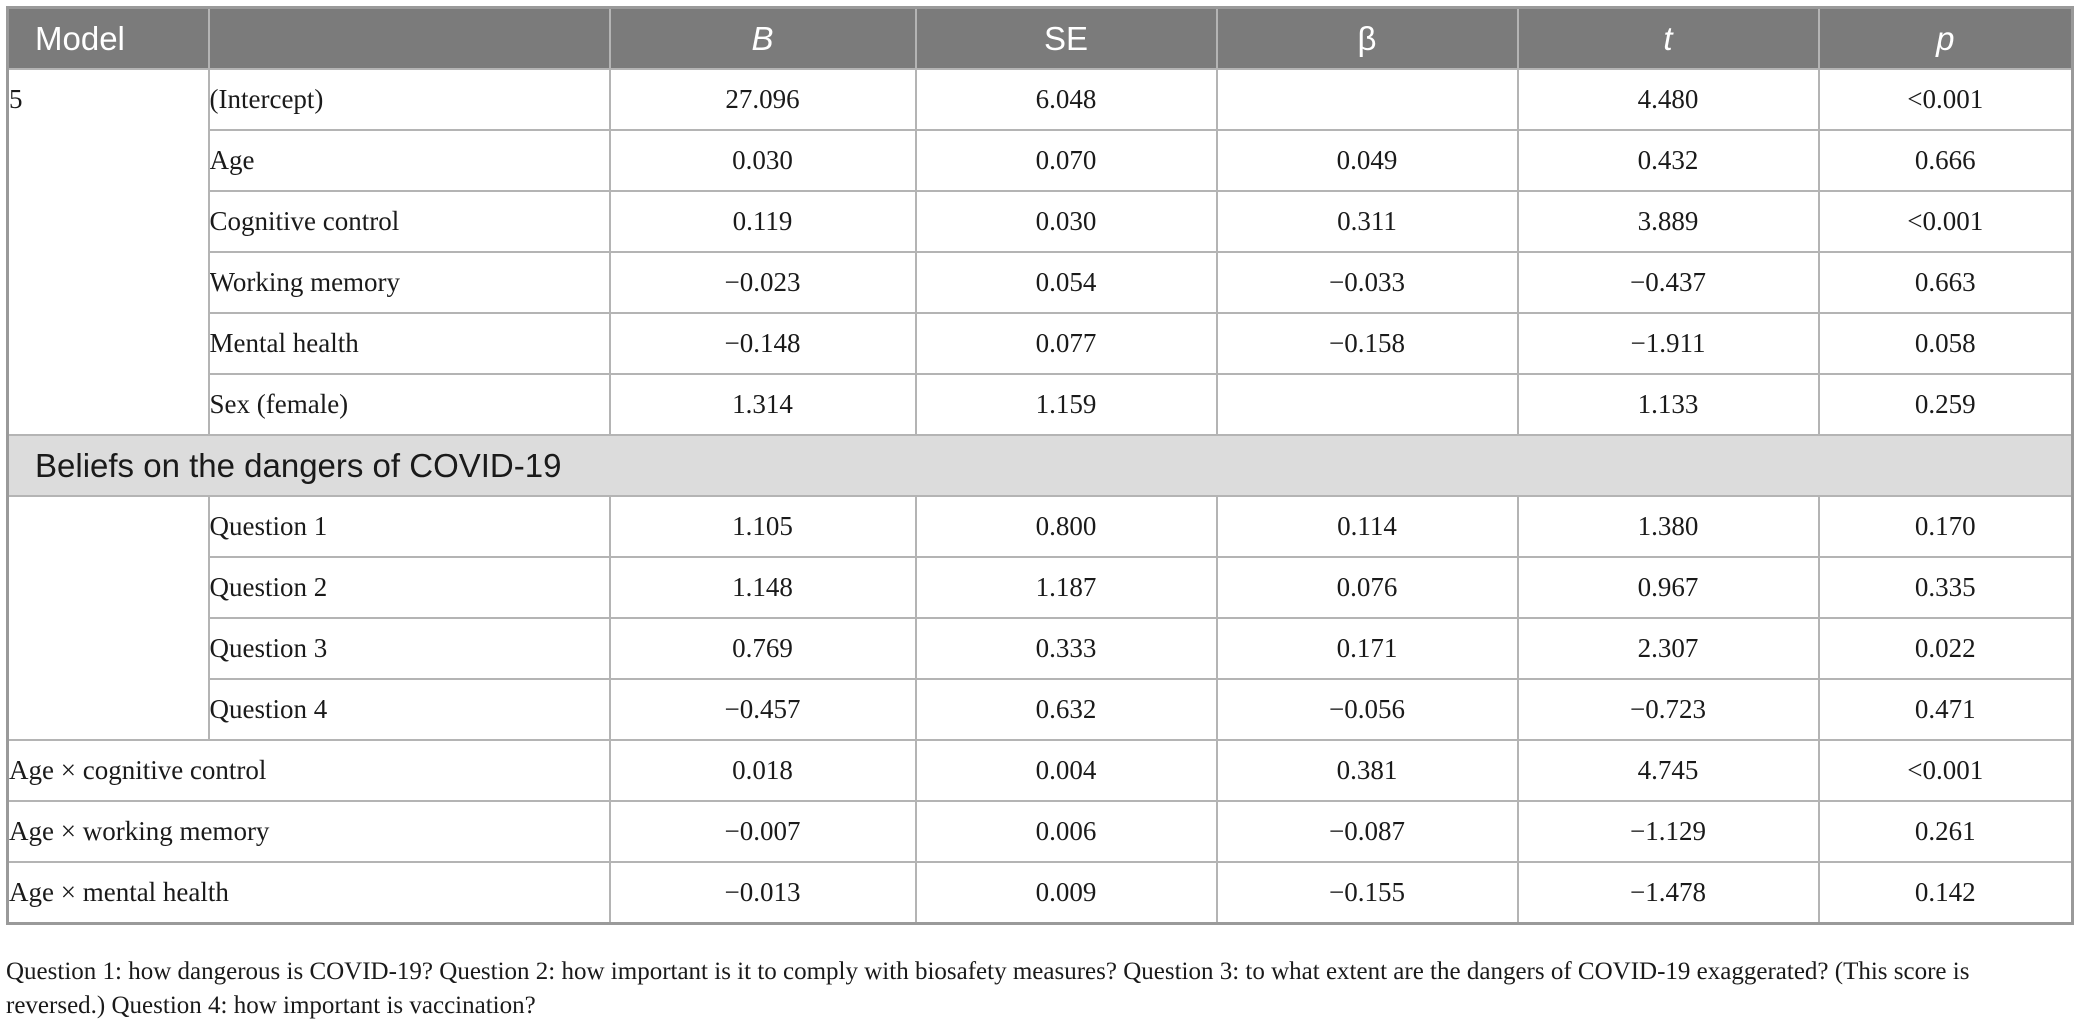 The image size is (2077, 1025). I want to click on cell-se: 0.004, so click(1066, 770).